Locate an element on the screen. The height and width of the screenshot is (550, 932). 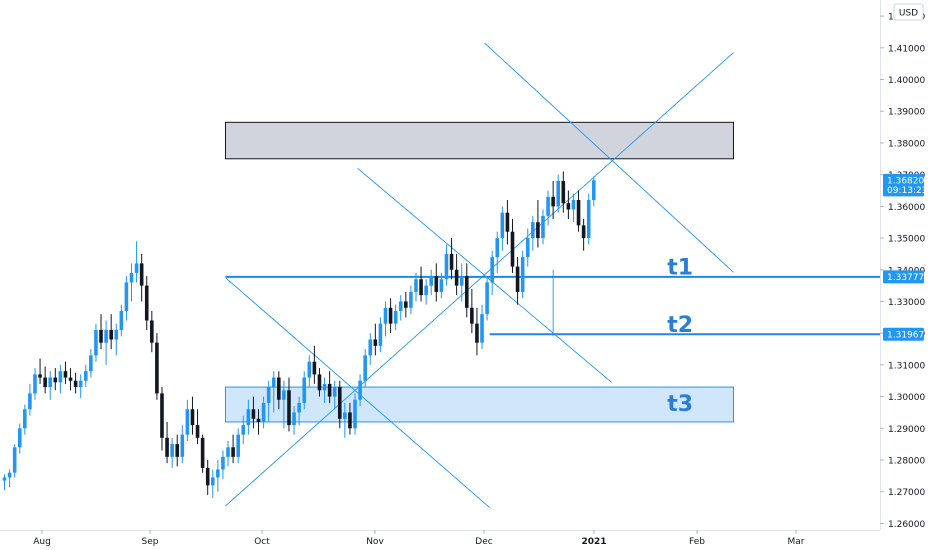
time-axis: Aug Sep Oct Nov Dec 2021 Feb Mar is located at coordinates (419, 538).